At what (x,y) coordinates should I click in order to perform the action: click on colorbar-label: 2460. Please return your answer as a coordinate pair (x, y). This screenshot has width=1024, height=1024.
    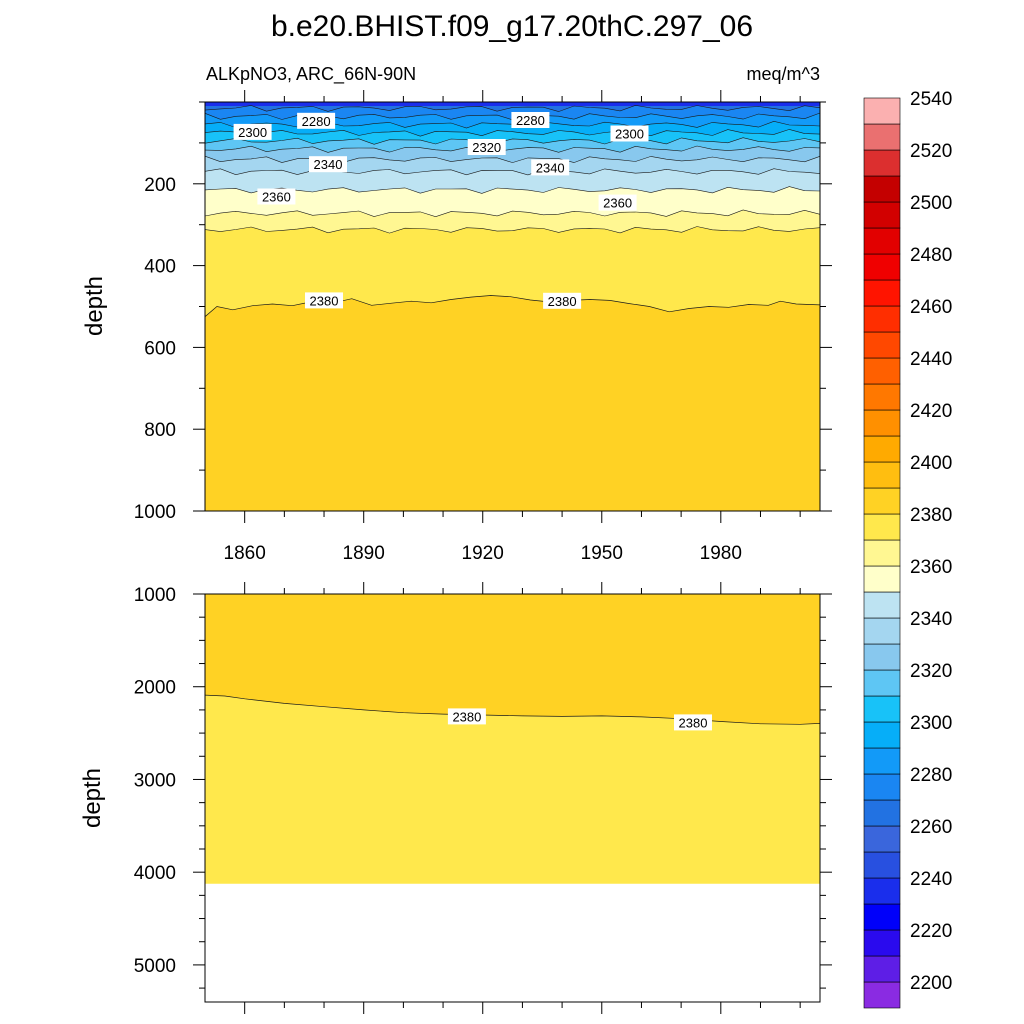
    Looking at the image, I should click on (931, 307).